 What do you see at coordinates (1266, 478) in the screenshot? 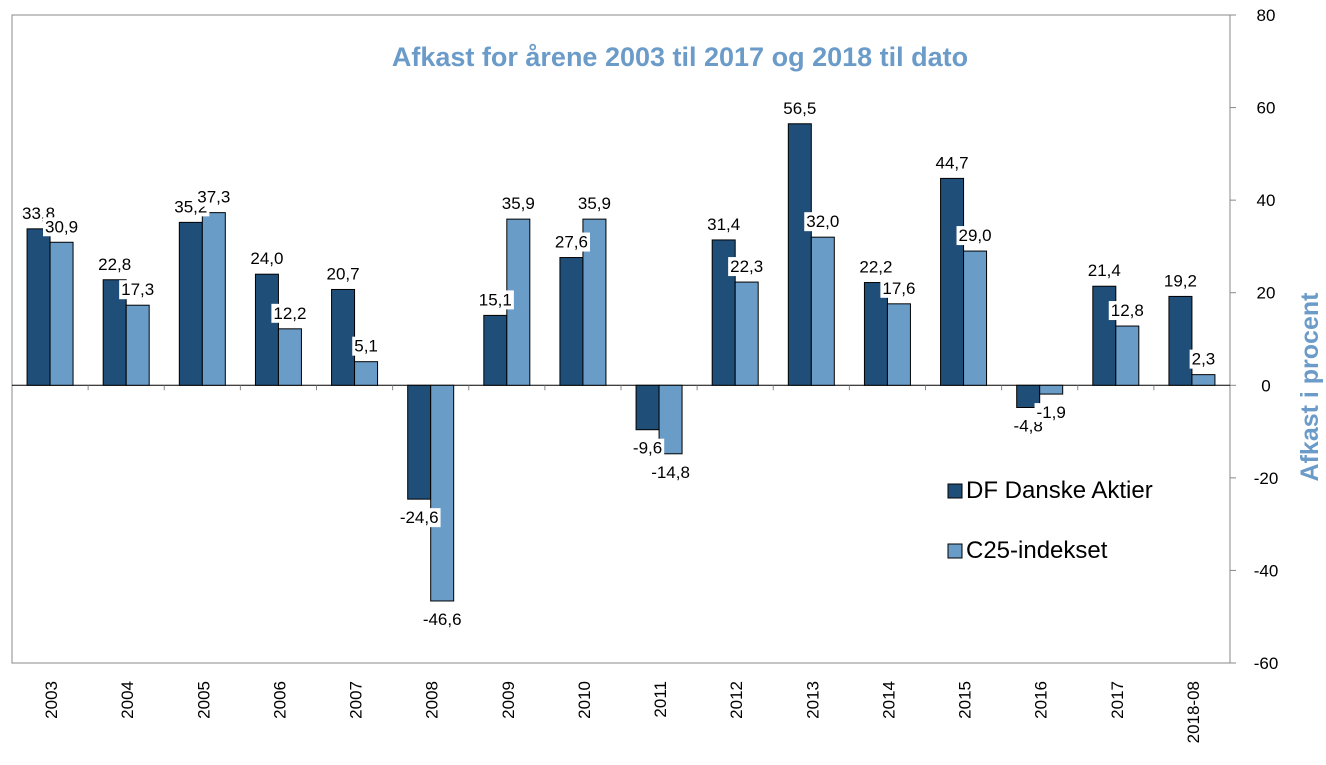
I see `y-tick-label: -20` at bounding box center [1266, 478].